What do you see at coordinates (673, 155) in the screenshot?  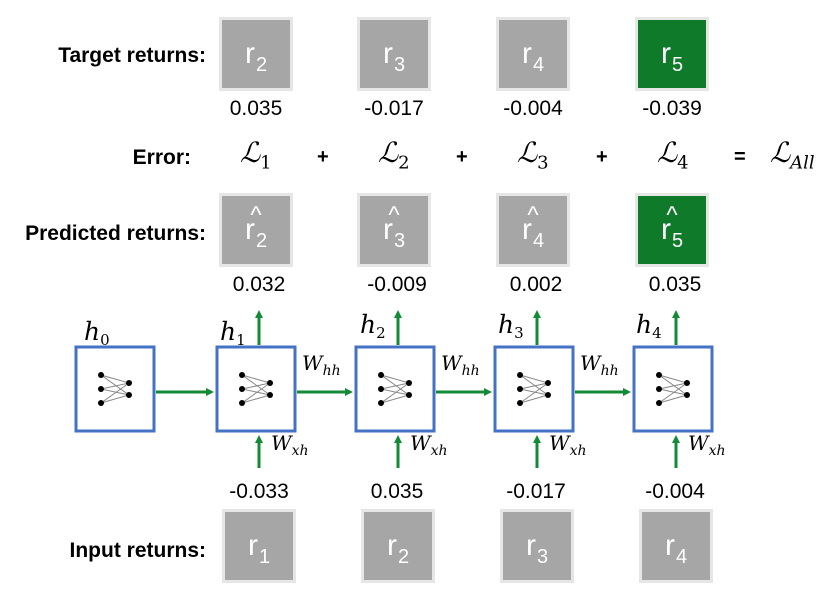 I see `loss-term: ℒ4` at bounding box center [673, 155].